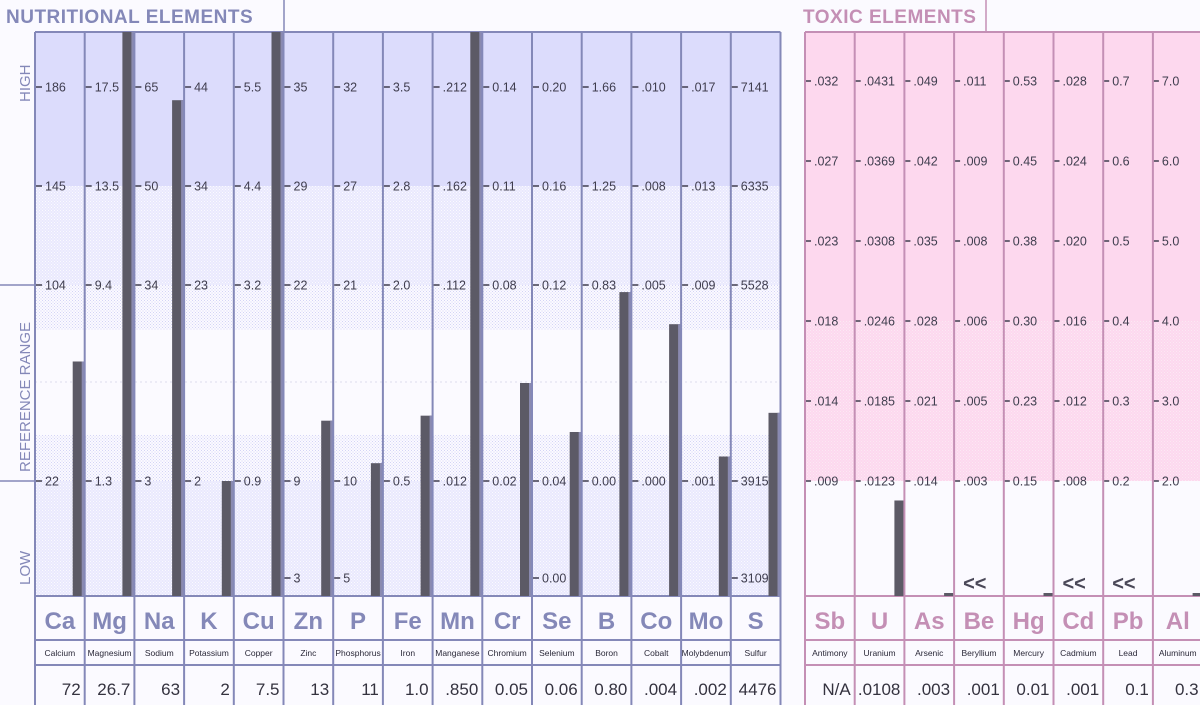 Image resolution: width=1200 pixels, height=705 pixels. What do you see at coordinates (301, 88) in the screenshot?
I see `tick-label: 35` at bounding box center [301, 88].